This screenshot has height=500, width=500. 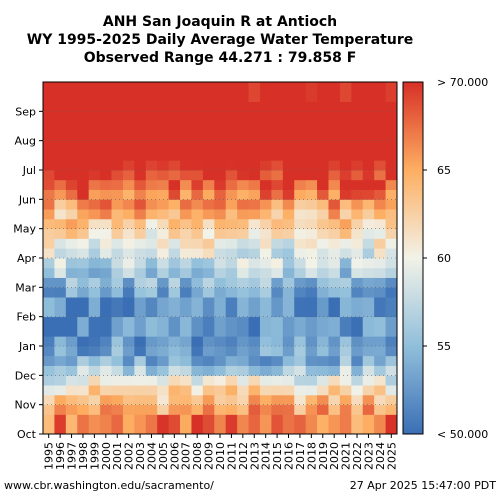 I want to click on x-tick-label: 2009, so click(x=209, y=456).